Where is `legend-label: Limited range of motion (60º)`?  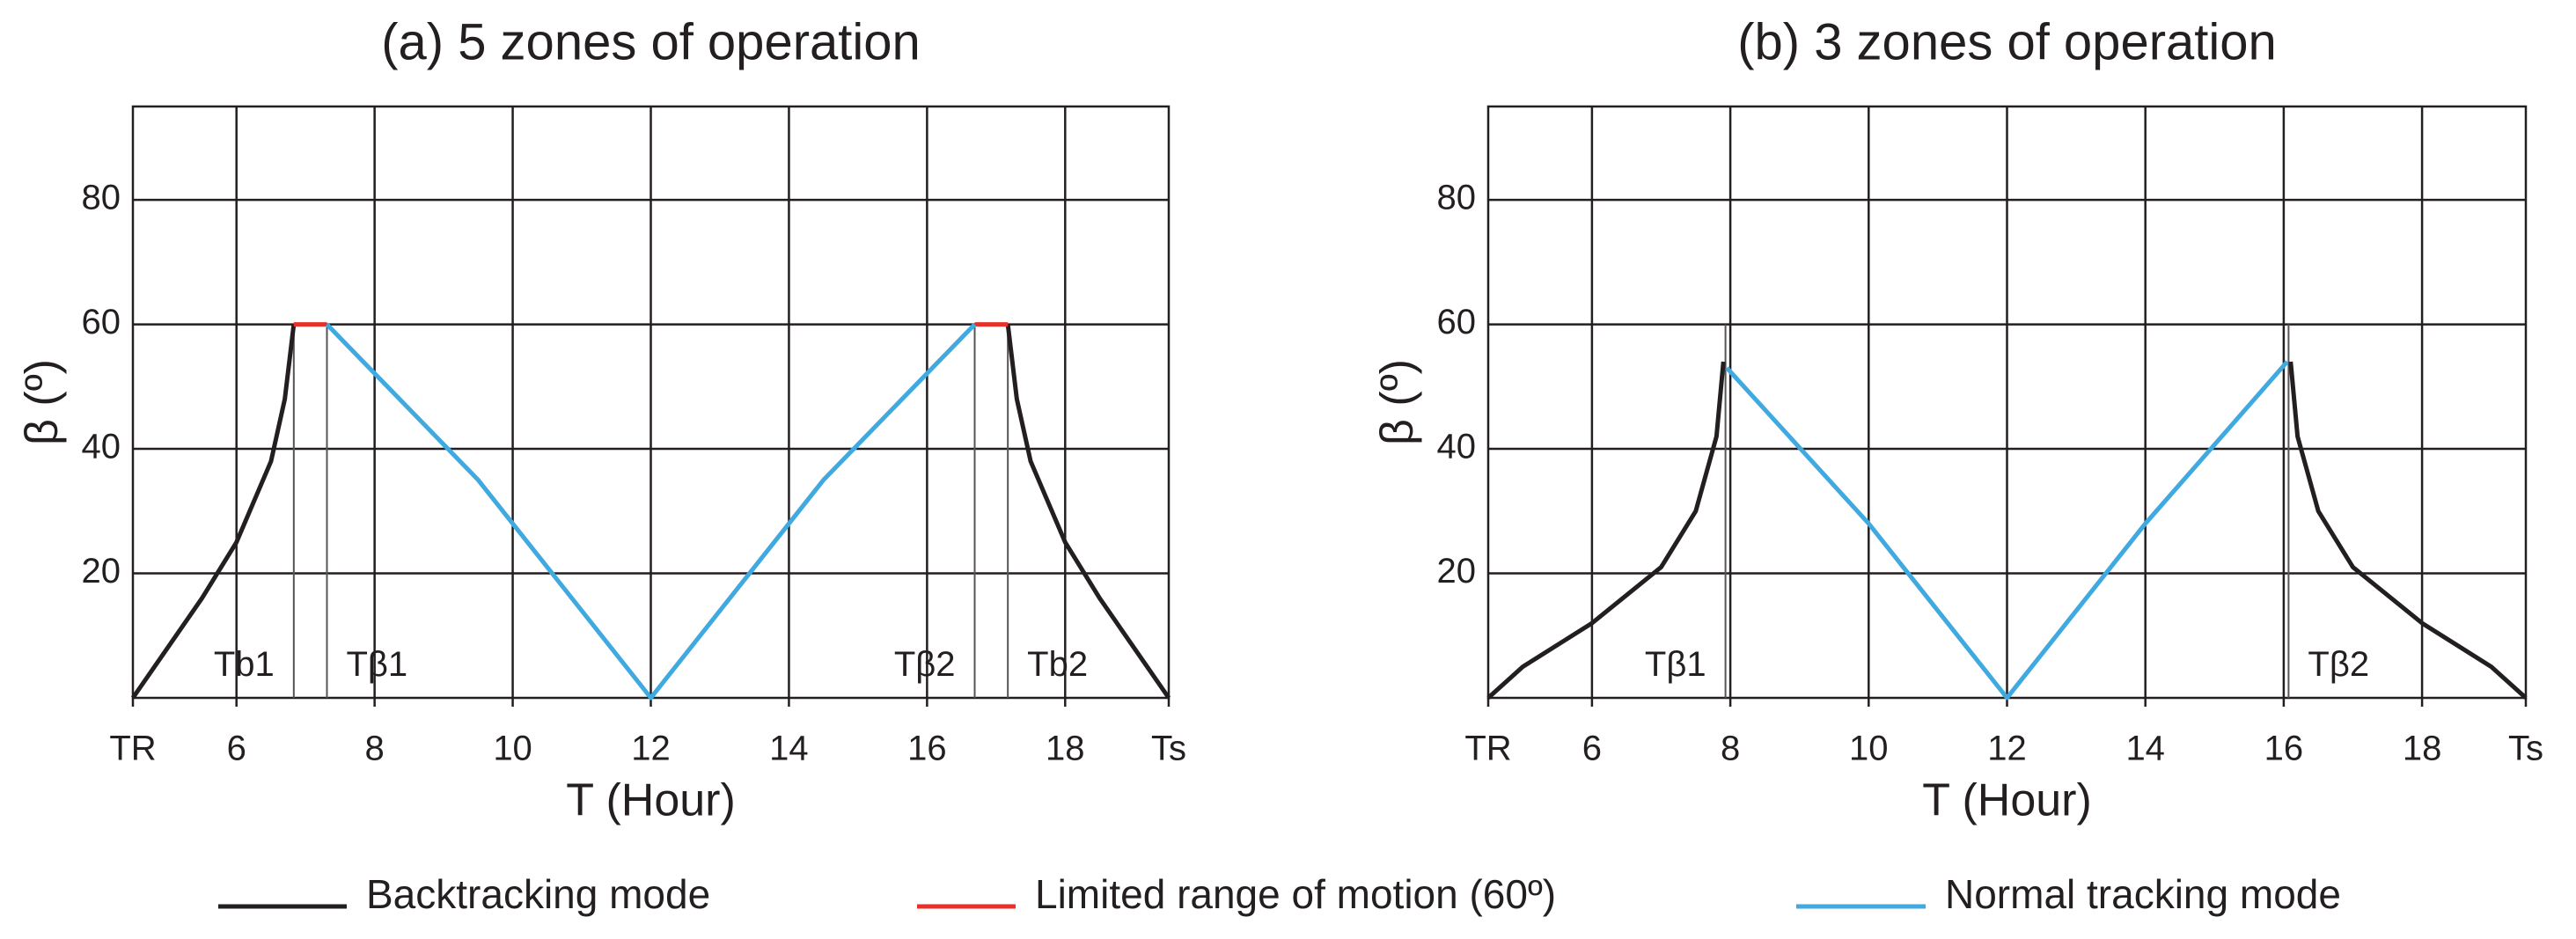
legend-label: Limited range of motion (60º) is located at coordinates (1295, 894).